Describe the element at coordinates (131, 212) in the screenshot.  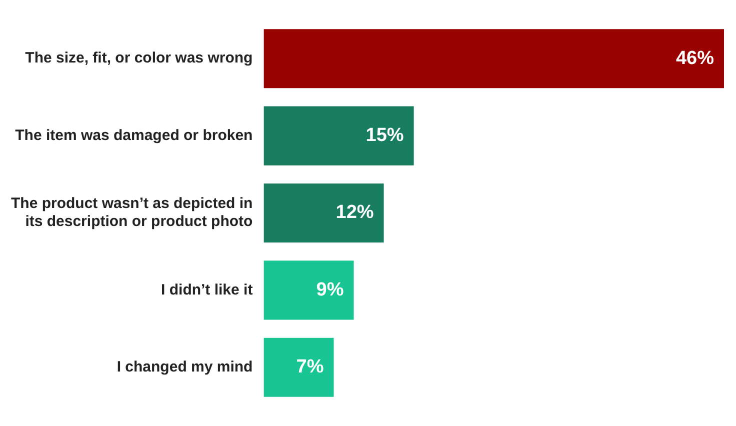
I see `y-tick-label: The product wasn’t as depicted in its description or product photo` at that location.